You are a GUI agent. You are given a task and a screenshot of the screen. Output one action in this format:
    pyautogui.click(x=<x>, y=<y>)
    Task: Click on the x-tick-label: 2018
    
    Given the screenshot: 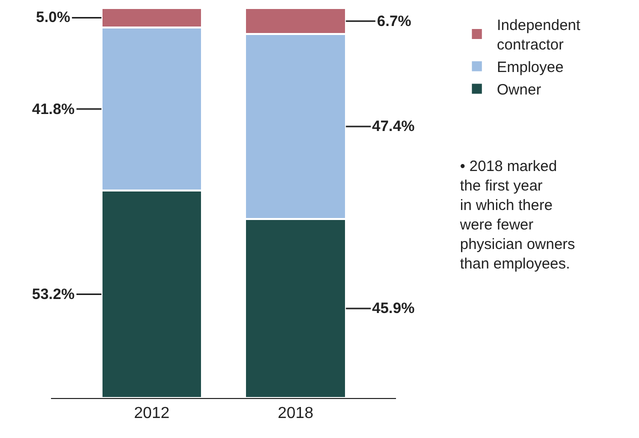 What is the action you would take?
    pyautogui.click(x=296, y=413)
    